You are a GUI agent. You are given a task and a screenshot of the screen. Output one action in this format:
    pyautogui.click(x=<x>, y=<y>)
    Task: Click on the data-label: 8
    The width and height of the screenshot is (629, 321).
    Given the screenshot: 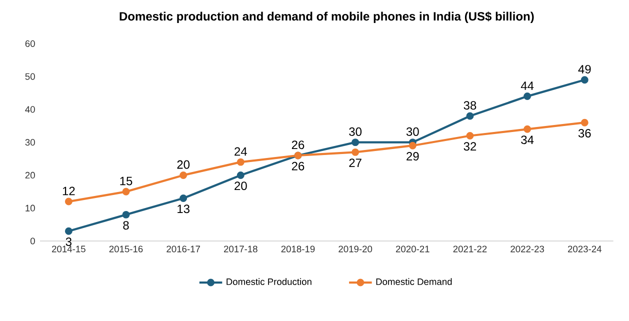 What is the action you would take?
    pyautogui.click(x=126, y=225)
    